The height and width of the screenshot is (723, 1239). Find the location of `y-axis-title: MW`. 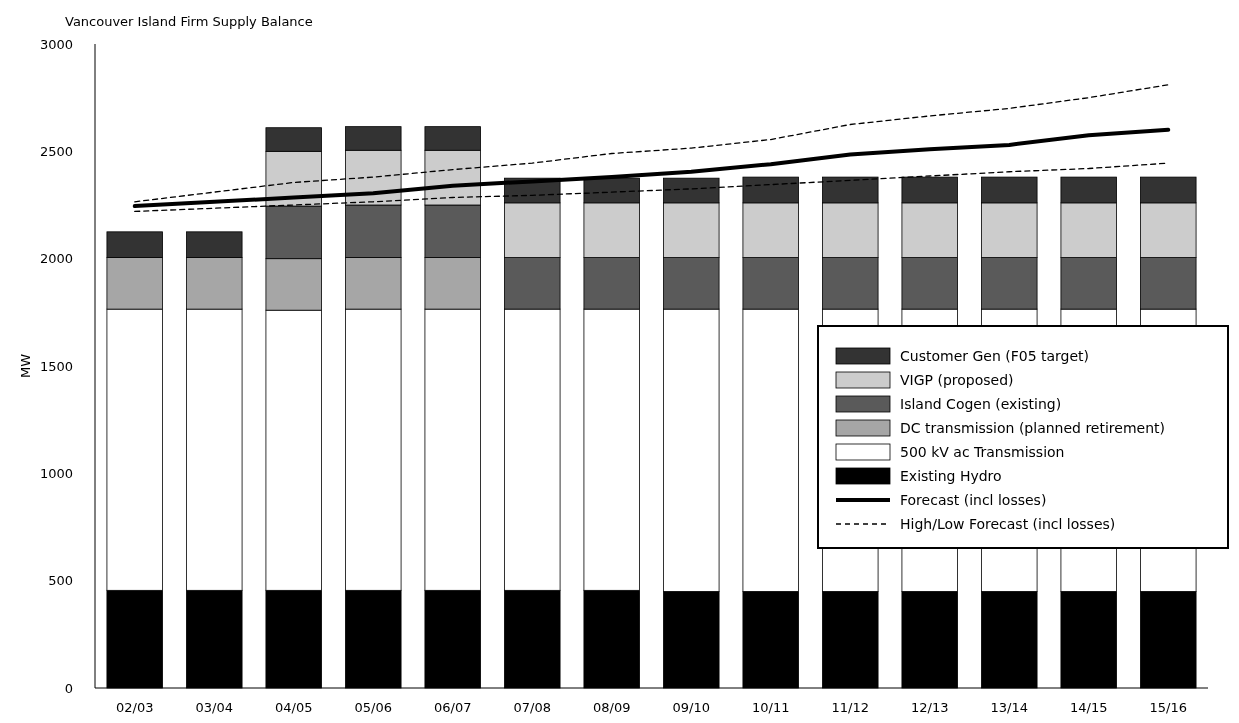

y-axis-title: MW is located at coordinates (25, 366).